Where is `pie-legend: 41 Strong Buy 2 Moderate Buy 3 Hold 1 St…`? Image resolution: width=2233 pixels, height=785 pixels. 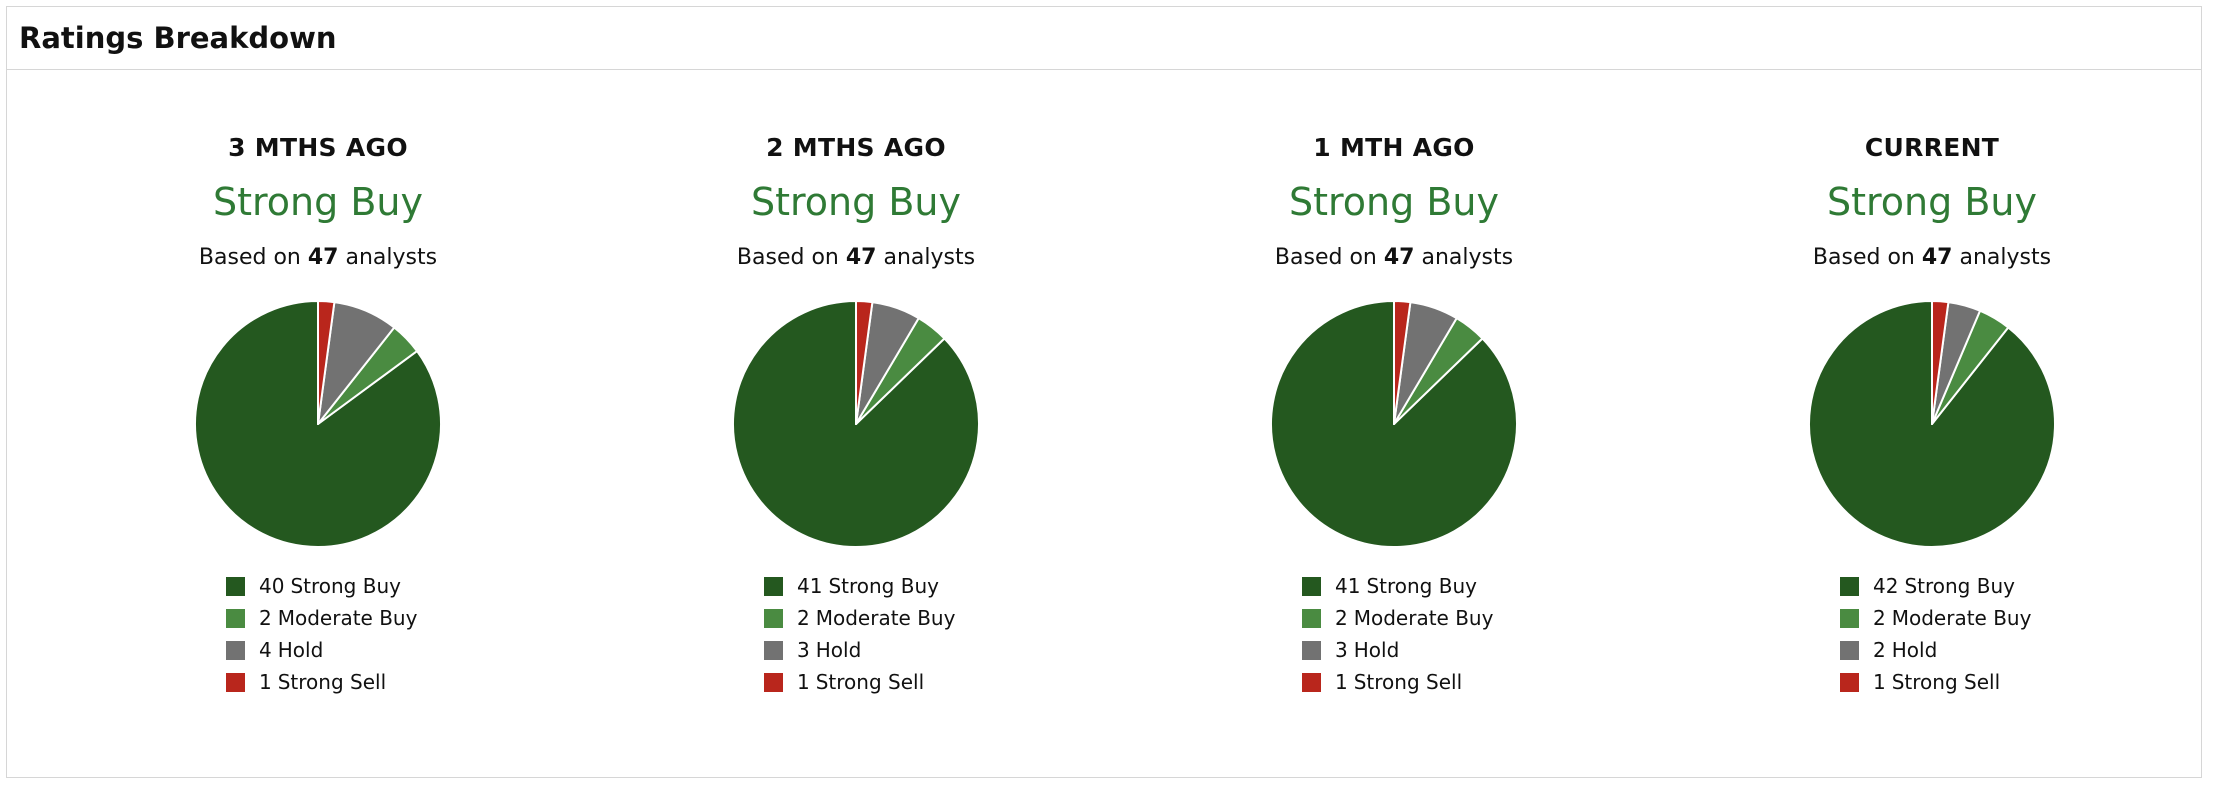 pie-legend: 41 Strong Buy 2 Moderate Buy 3 Hold 1 St… is located at coordinates (859, 634).